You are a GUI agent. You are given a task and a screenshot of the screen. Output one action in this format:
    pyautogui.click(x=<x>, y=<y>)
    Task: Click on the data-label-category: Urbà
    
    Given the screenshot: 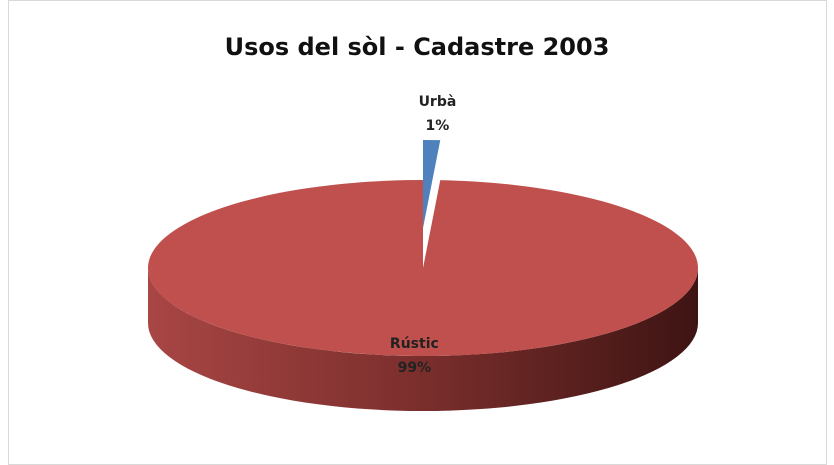 What is the action you would take?
    pyautogui.click(x=438, y=102)
    